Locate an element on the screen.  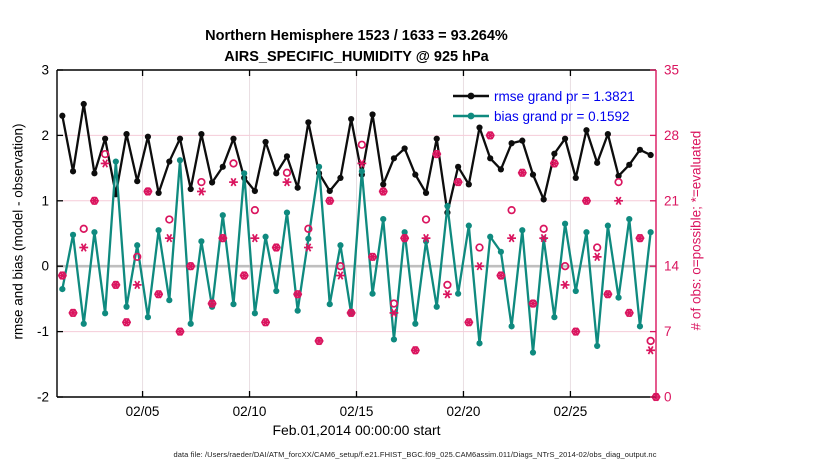
y-axis-label-left: rmse and bias (model - observation) is located at coordinates (18, 231).